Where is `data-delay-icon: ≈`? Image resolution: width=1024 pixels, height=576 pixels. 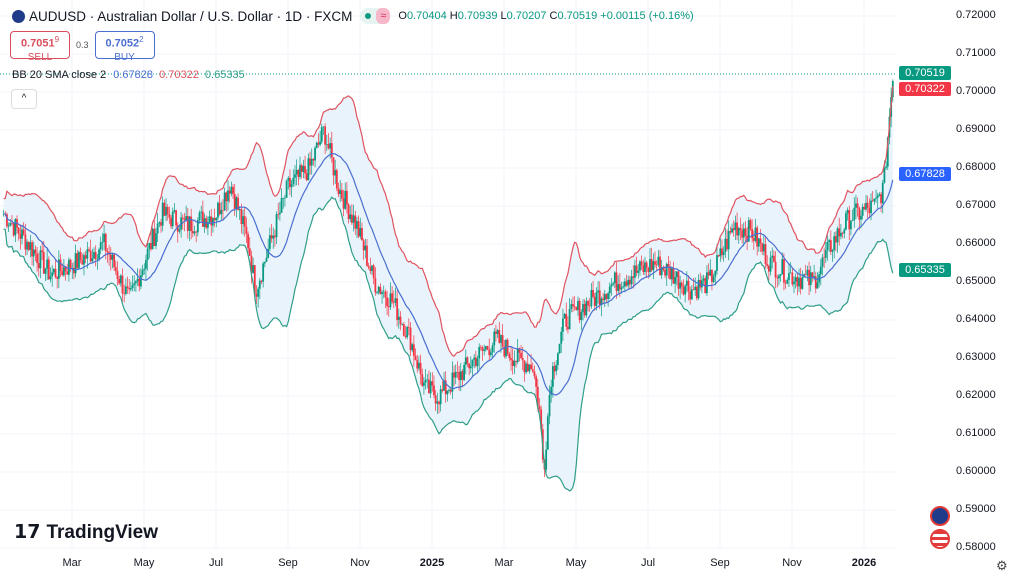 data-delay-icon: ≈ is located at coordinates (383, 16).